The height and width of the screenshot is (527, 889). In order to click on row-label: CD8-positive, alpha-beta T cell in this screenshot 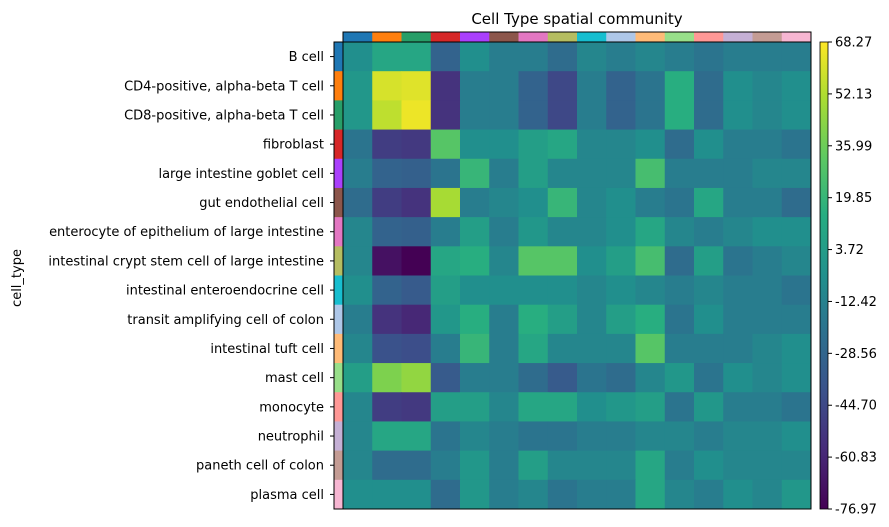, I will do `click(224, 115)`.